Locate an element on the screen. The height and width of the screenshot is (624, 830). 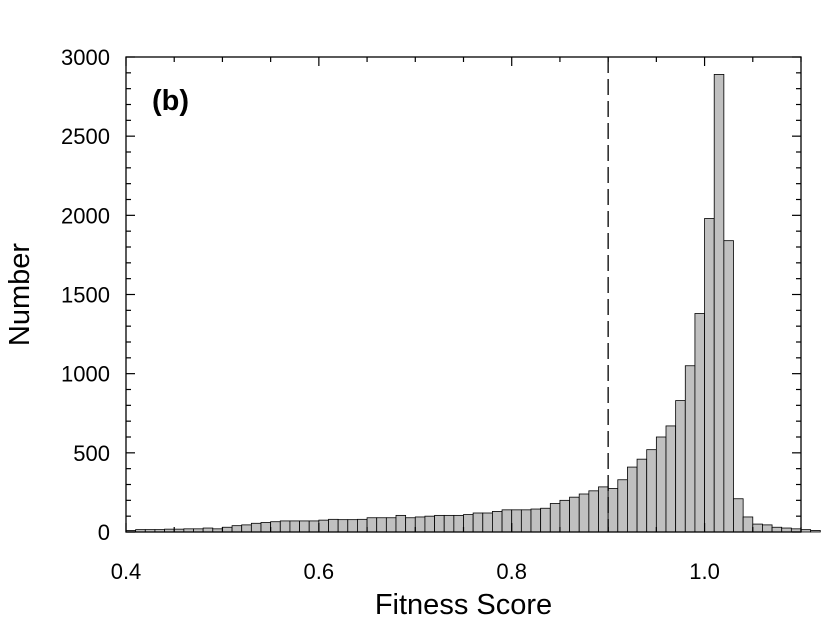
y-tick-label: 1500 is located at coordinates (85, 295).